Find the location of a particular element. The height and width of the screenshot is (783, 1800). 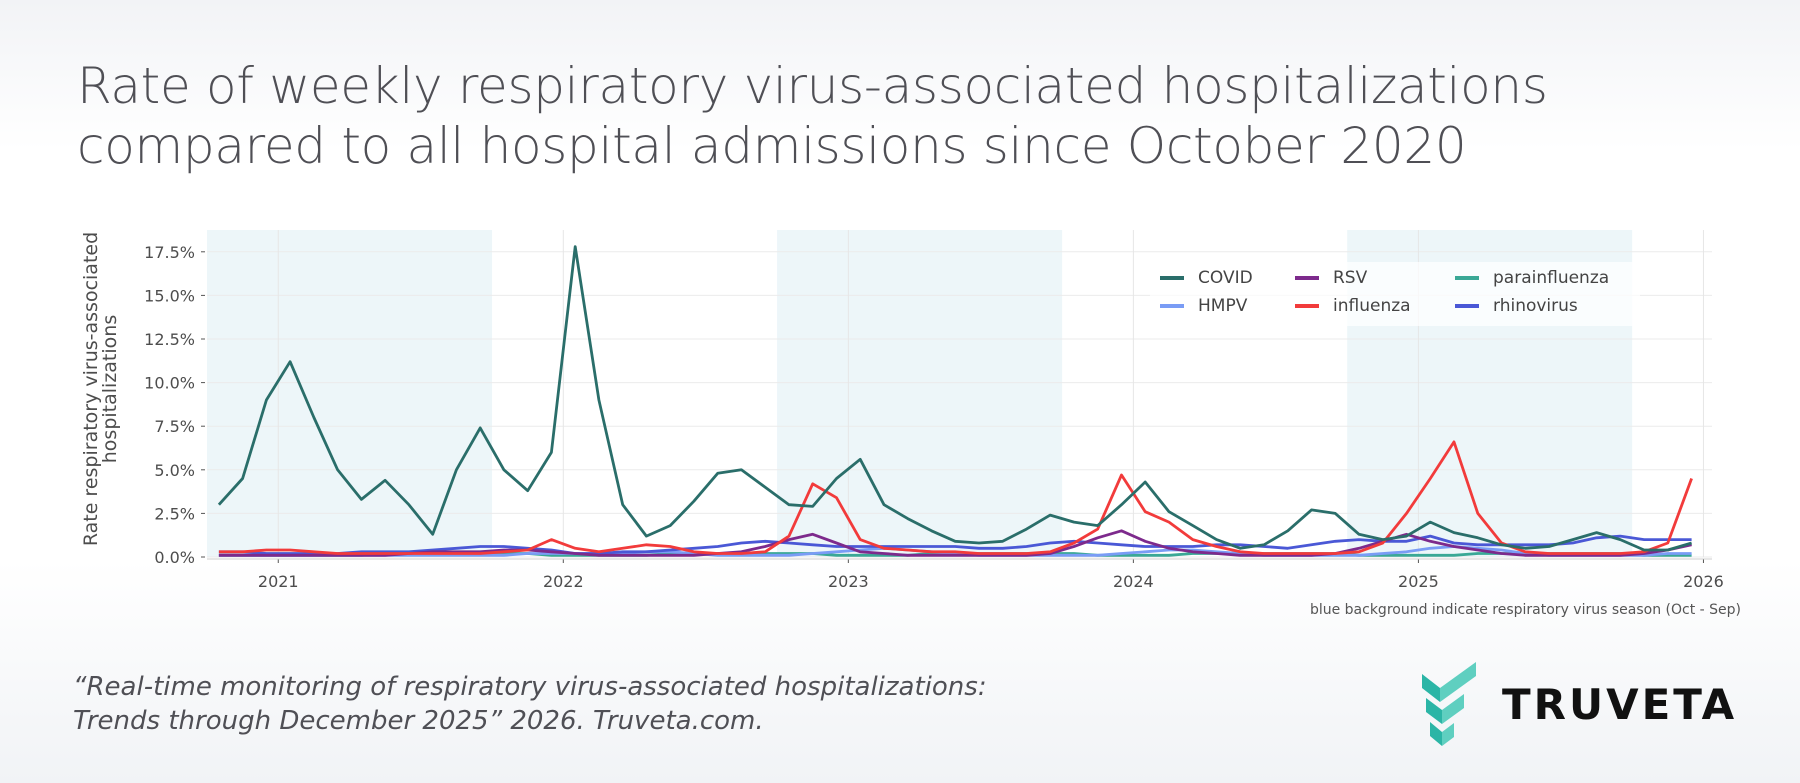

legend-item-influenza: influenza is located at coordinates (1353, 306).